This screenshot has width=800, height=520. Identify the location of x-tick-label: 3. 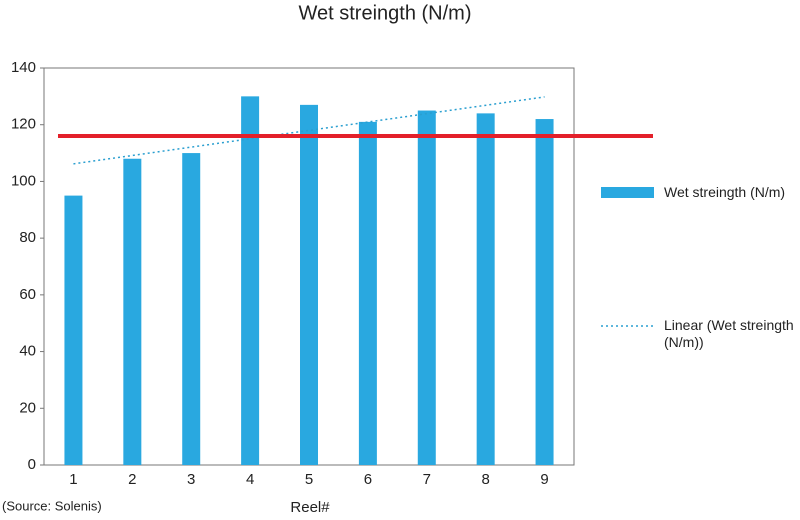
(191, 479).